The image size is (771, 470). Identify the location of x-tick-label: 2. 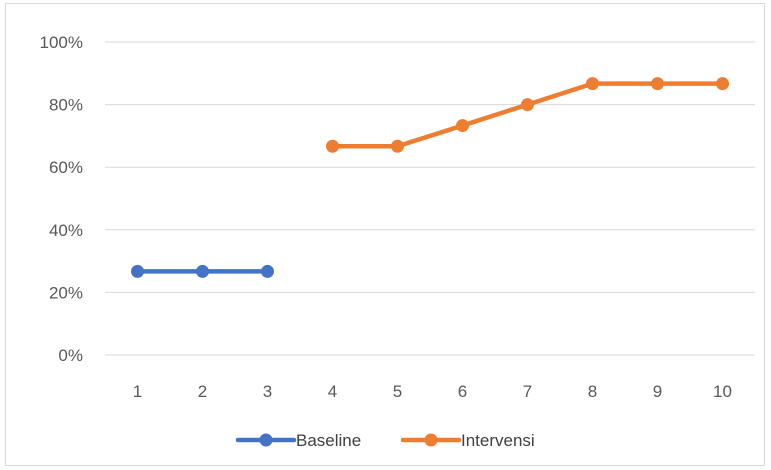
(202, 391).